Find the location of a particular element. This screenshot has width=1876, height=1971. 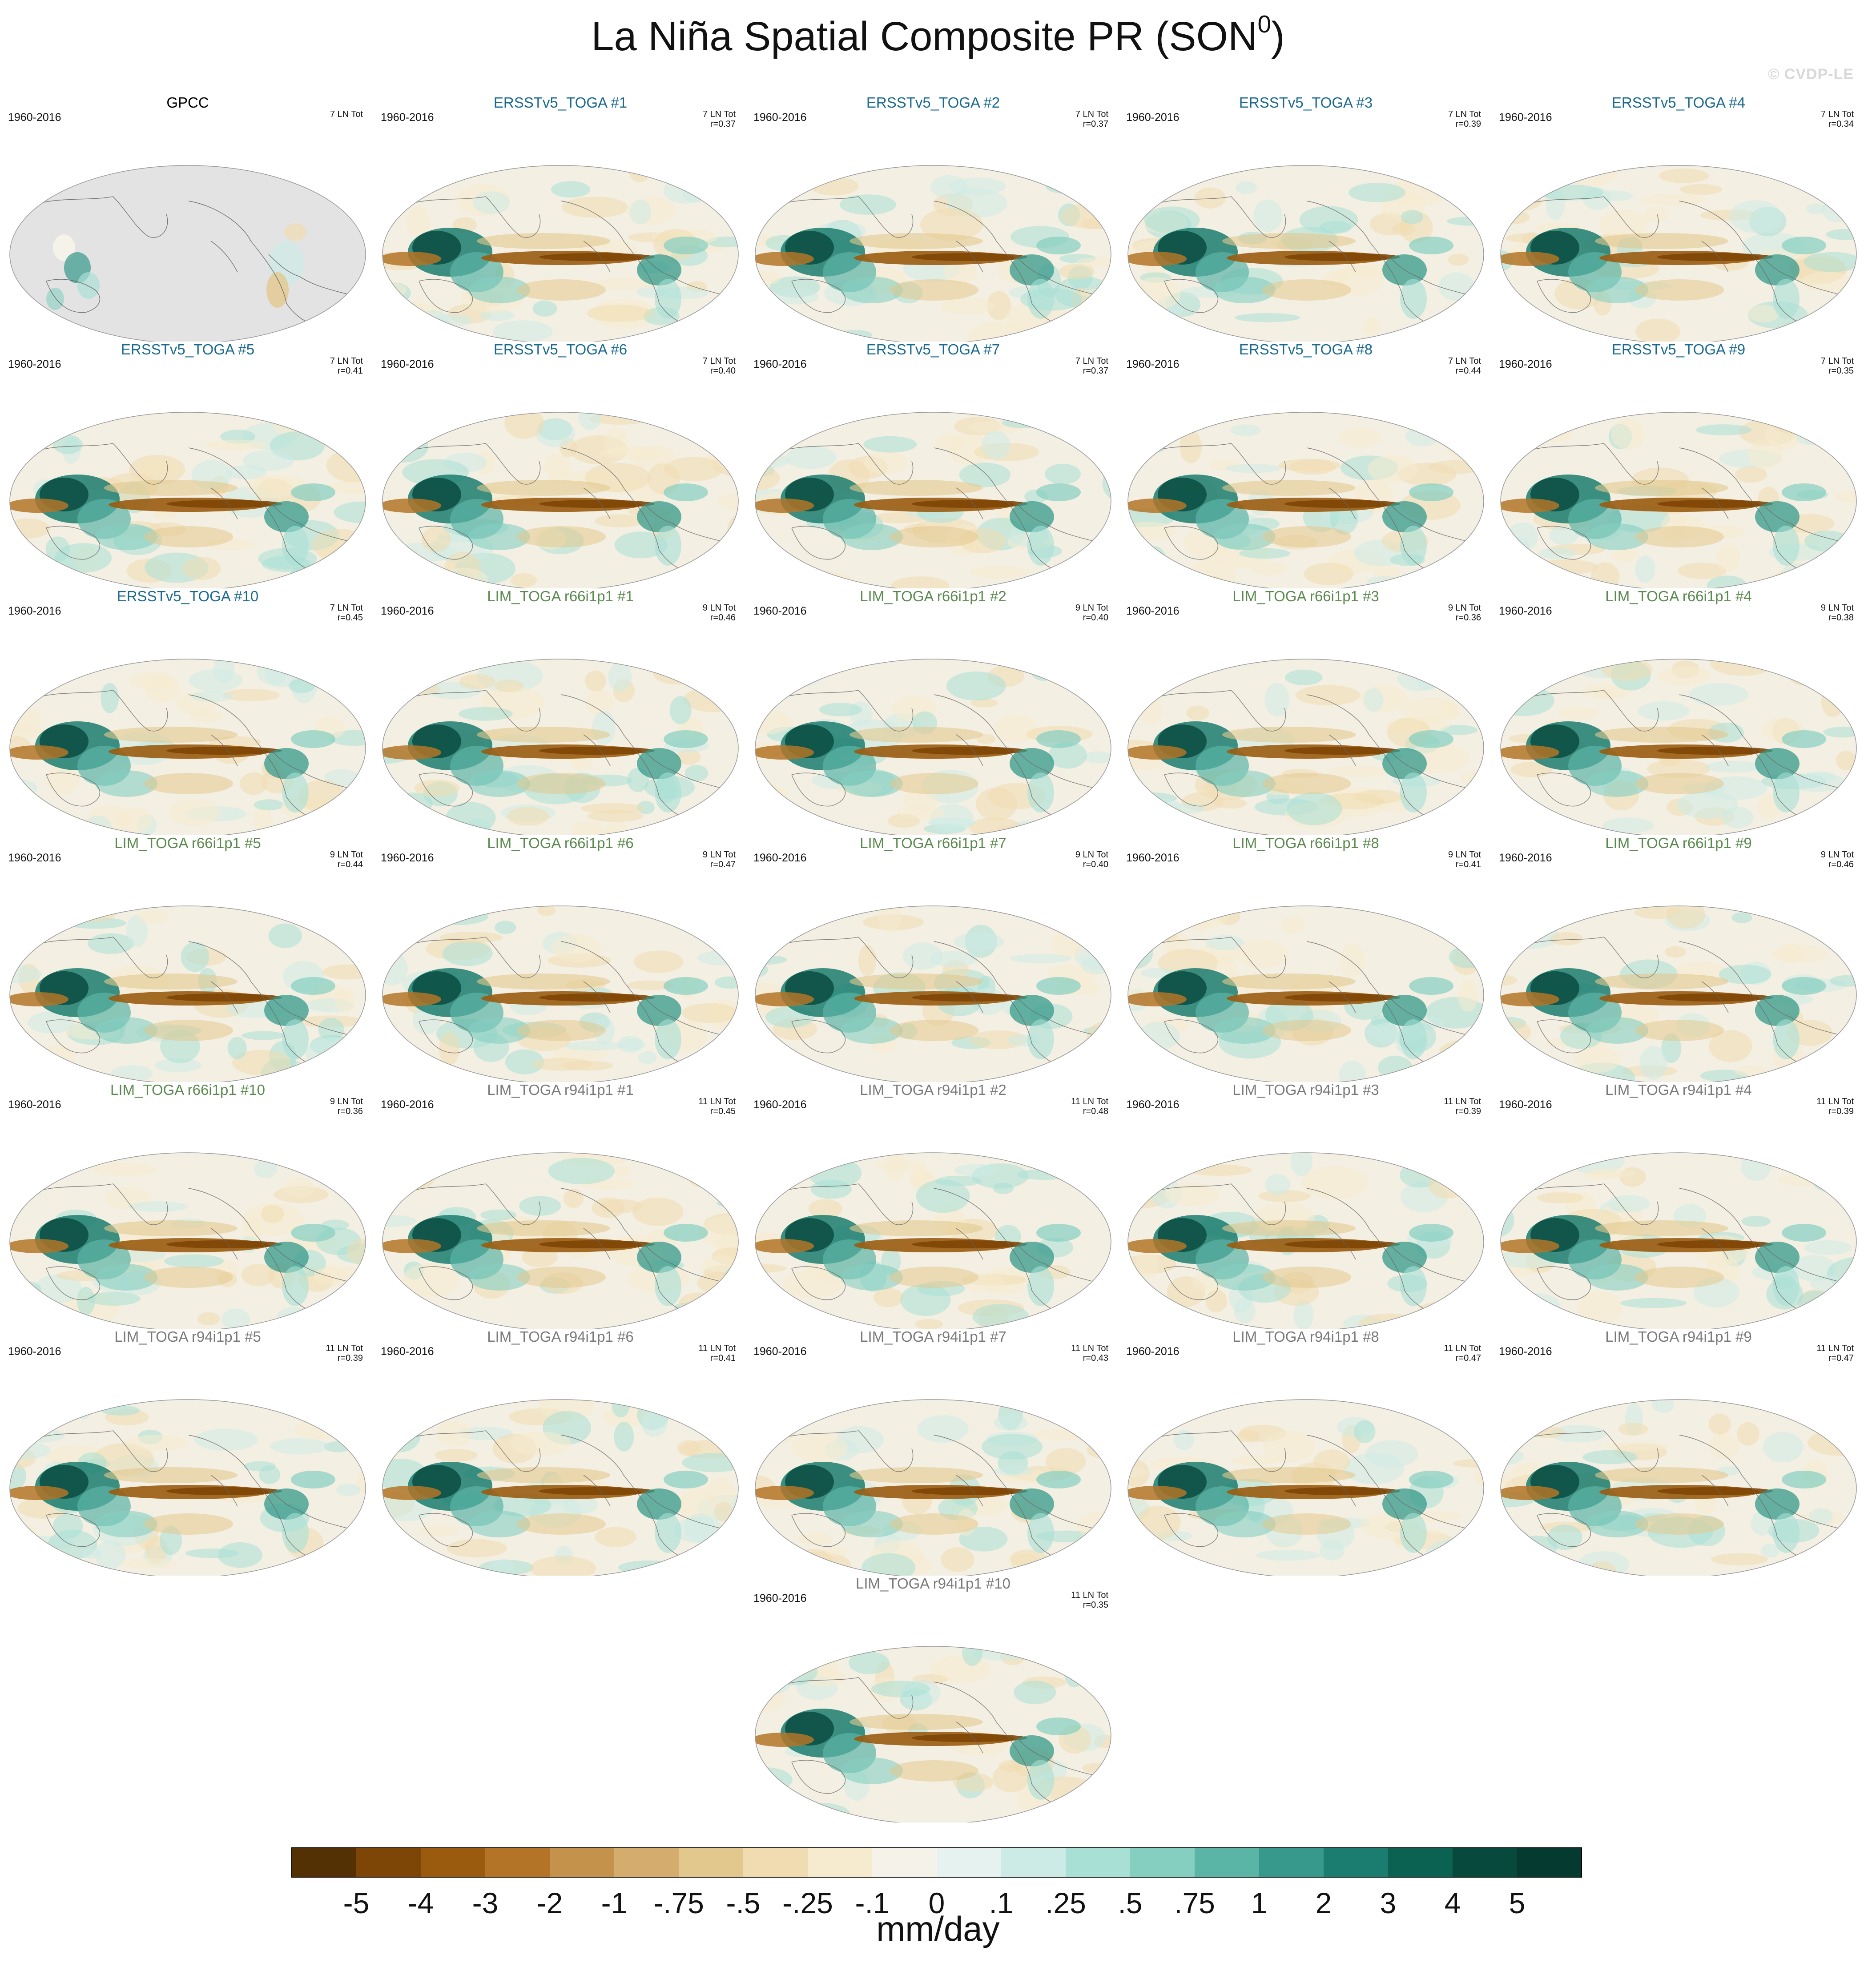

panel-title: LIM_TOGA r66i1p1 #6 is located at coordinates (560, 843).